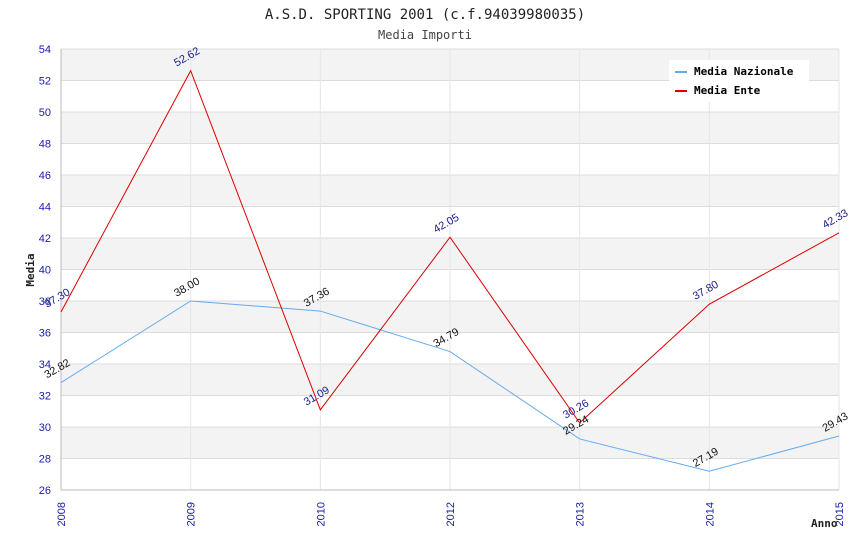  Describe the element at coordinates (727, 90) in the screenshot. I see `legend-label: Media Ente` at that location.